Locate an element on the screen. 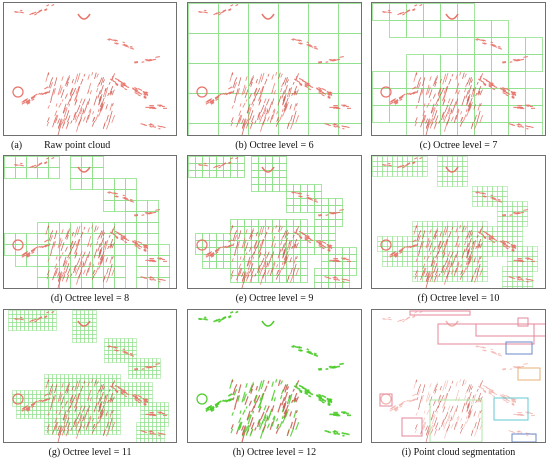 This screenshot has height=464, width=550. panel-a-caption: (a) Raw point cloud is located at coordinates (90, 146).